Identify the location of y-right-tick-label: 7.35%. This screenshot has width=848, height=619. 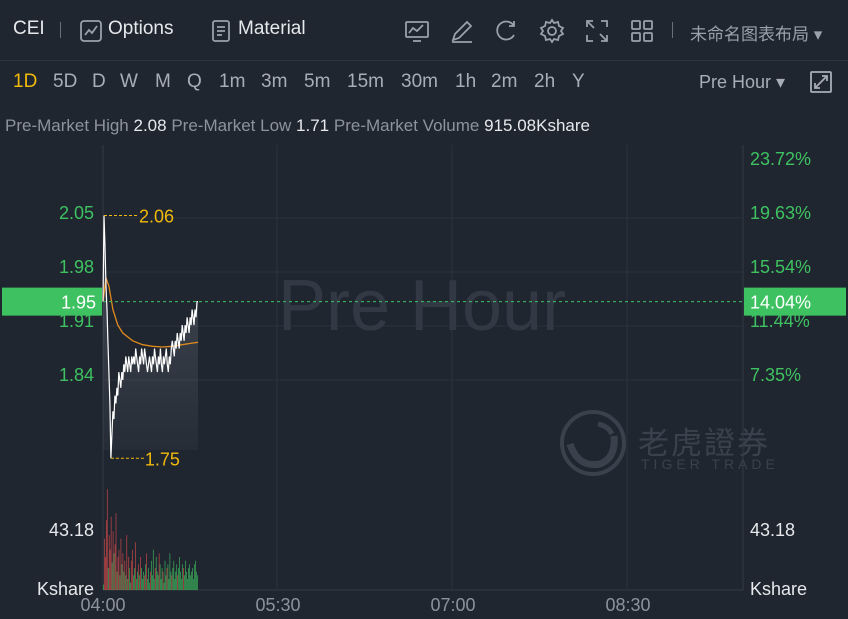
(775, 375).